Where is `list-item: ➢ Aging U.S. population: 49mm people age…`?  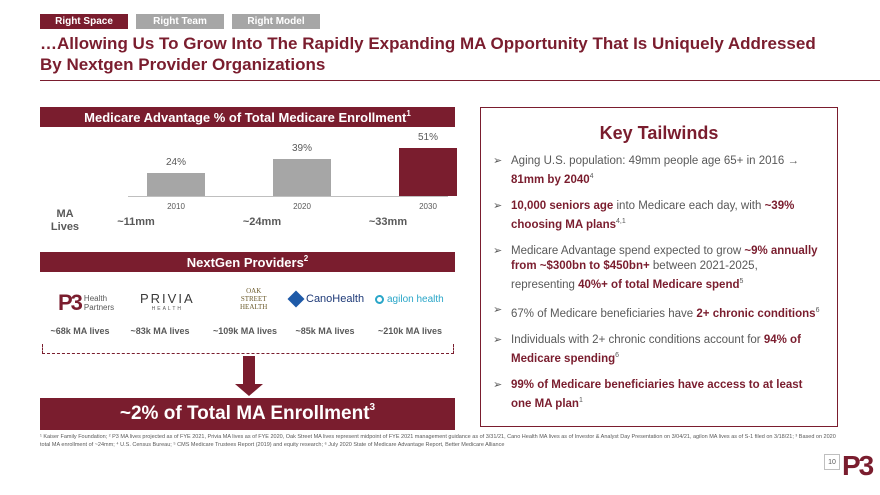
list-item: ➢ Aging U.S. population: 49mm people age… is located at coordinates (658, 171).